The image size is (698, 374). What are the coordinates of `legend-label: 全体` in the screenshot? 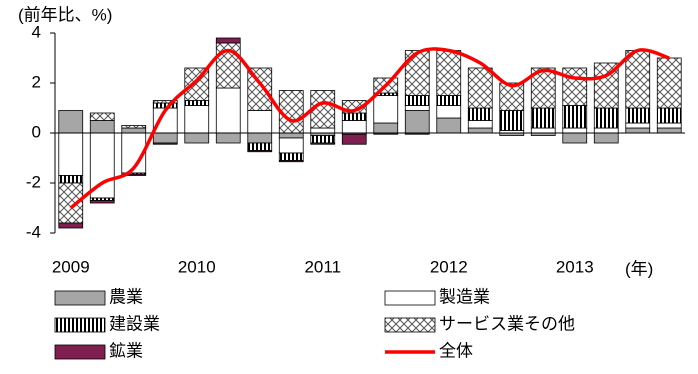 It's located at (456, 350).